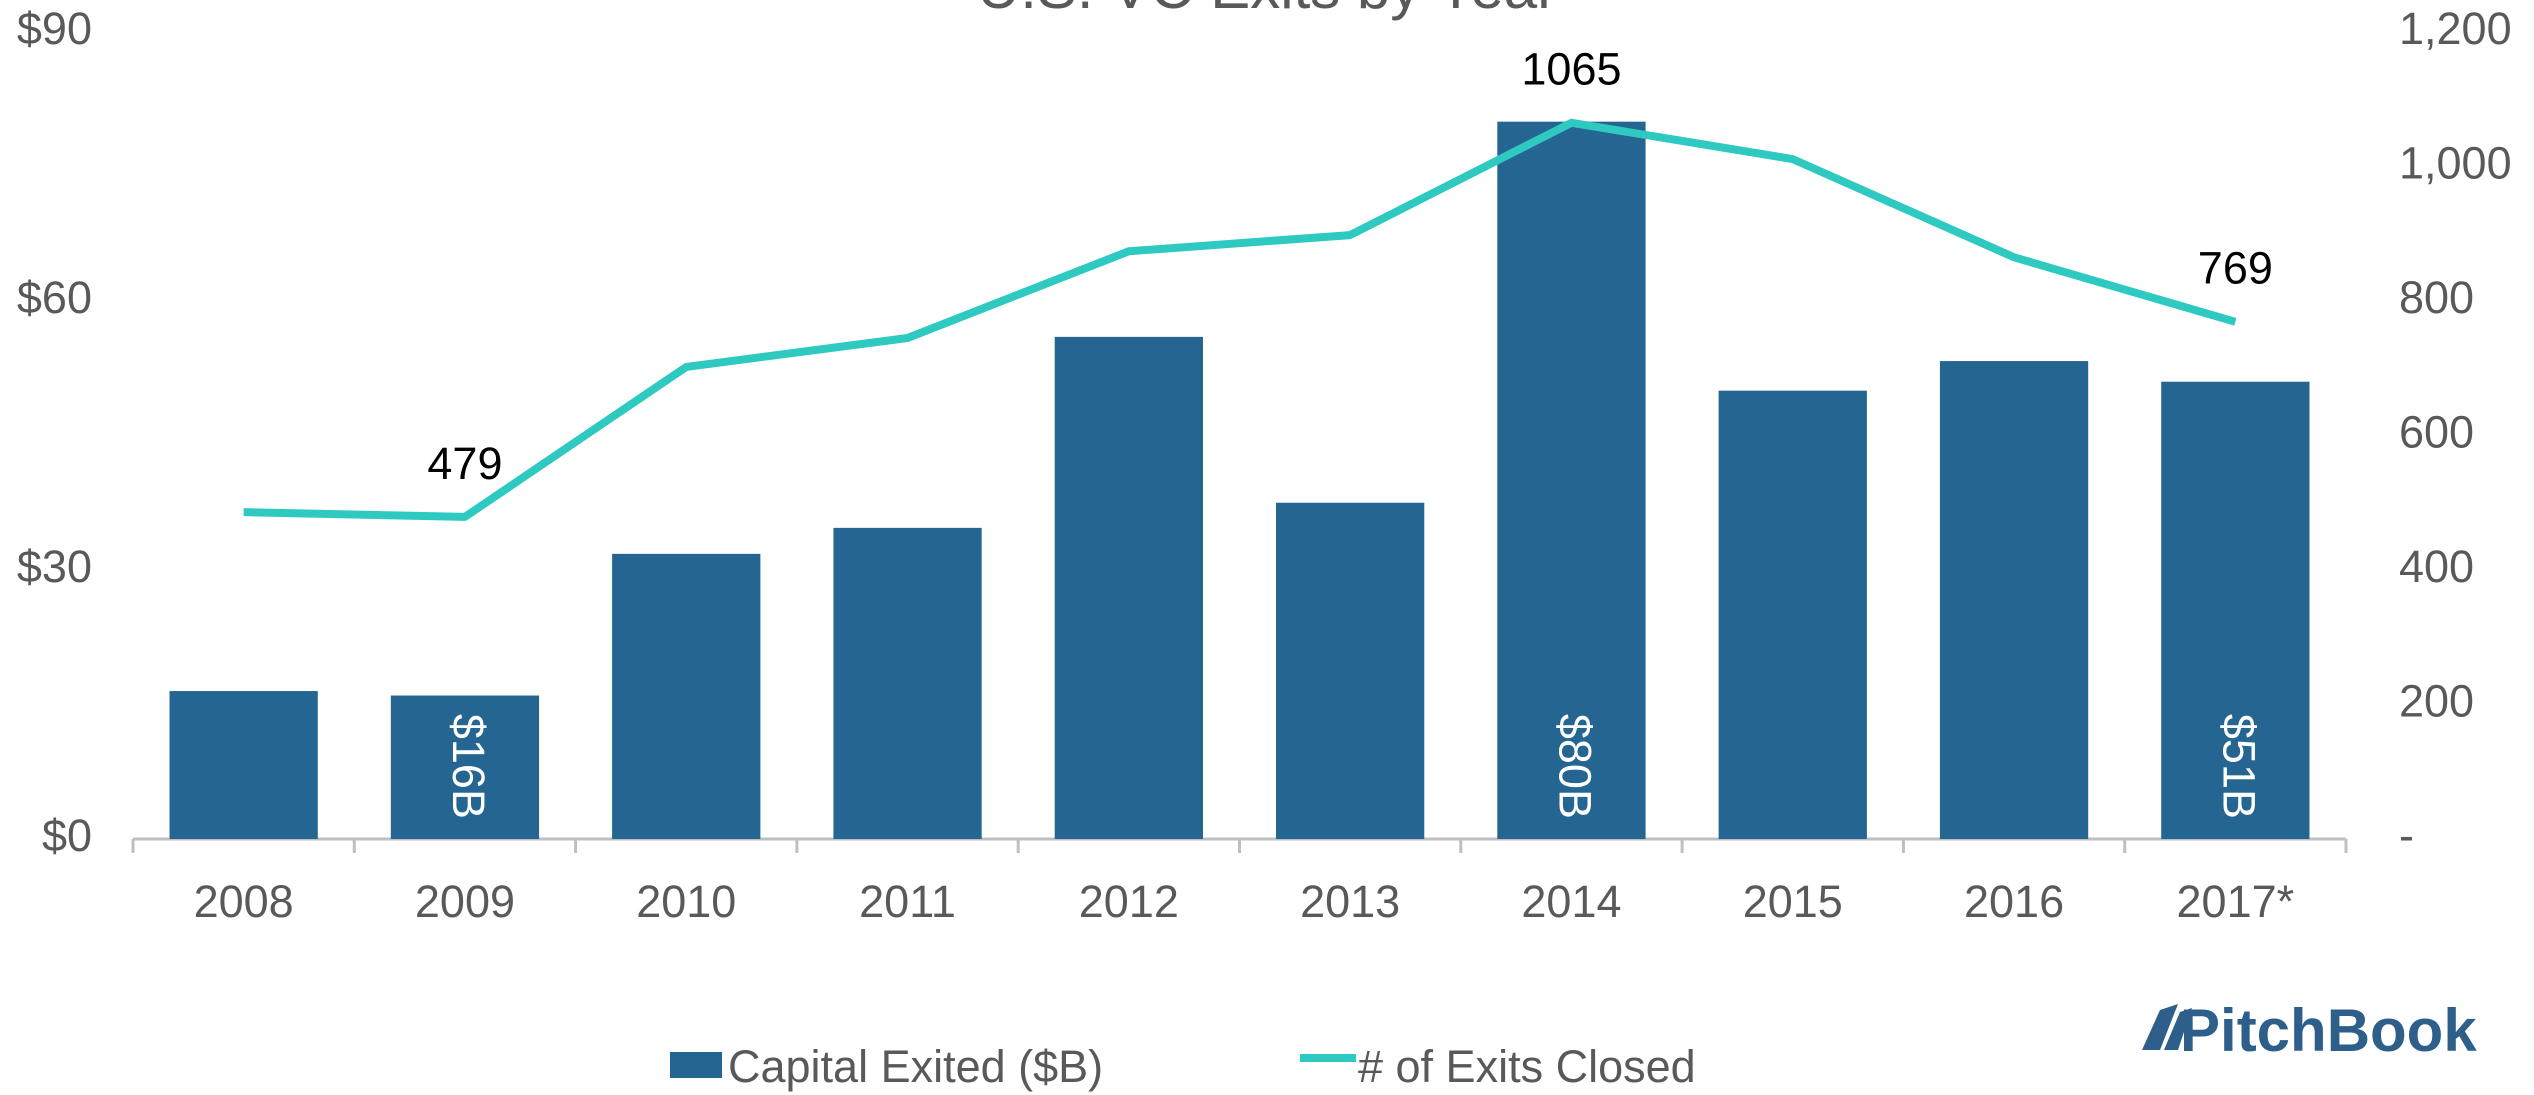 Image resolution: width=2534 pixels, height=1095 pixels. I want to click on y2-tick-label: 400, so click(2436, 566).